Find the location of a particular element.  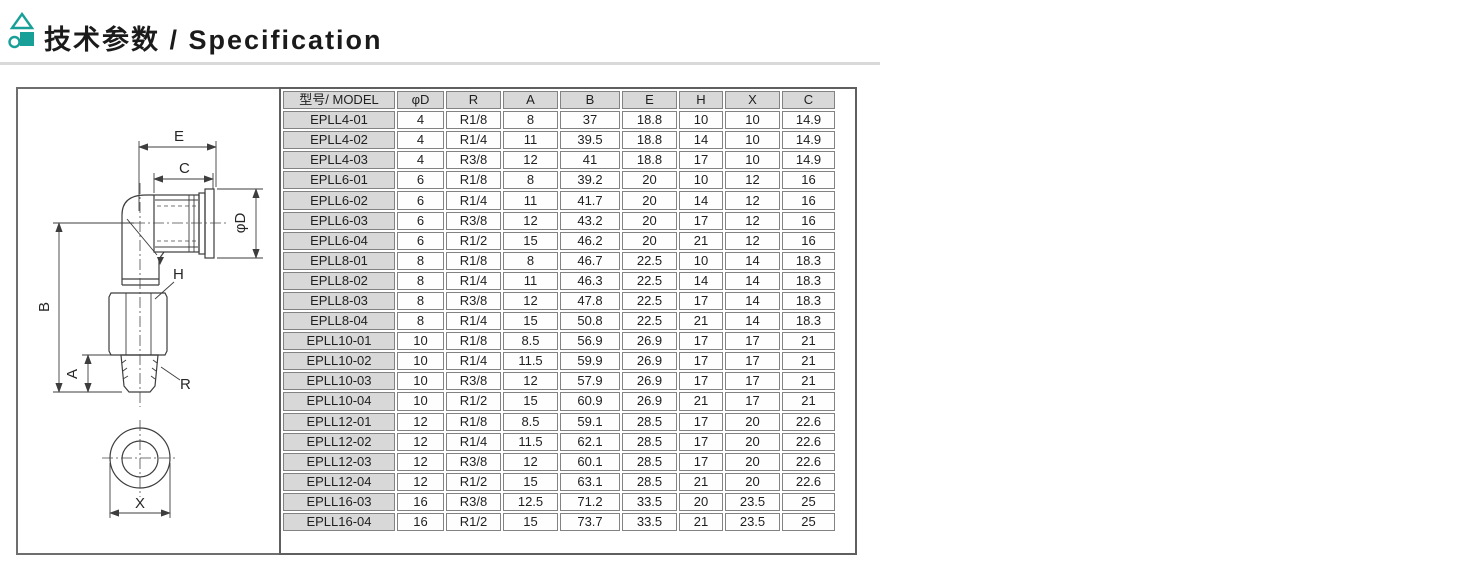

table-row: EPLL10-04 10 R1/2 15 60.9 26.9 21 17 21 is located at coordinates (559, 401).